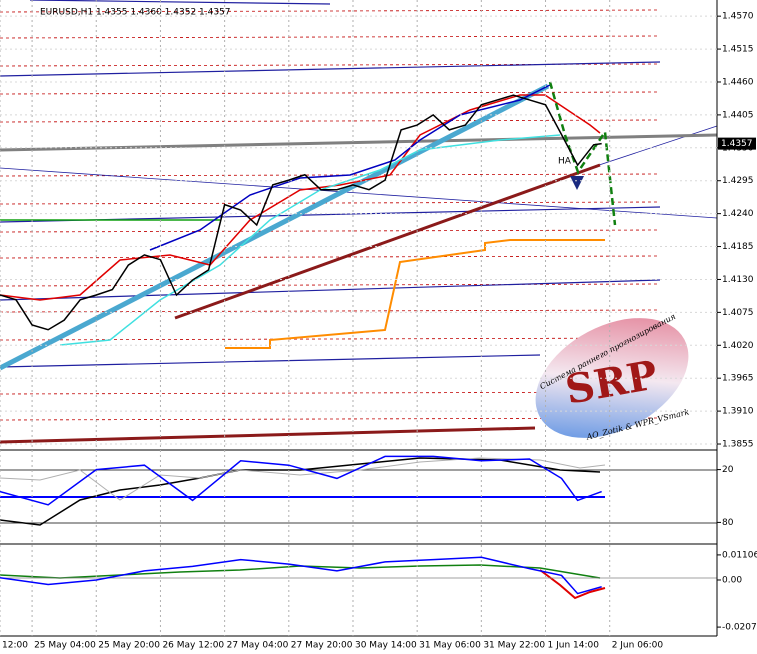  What do you see at coordinates (738, 82) in the screenshot?
I see `y-tick-label: 1.4460` at bounding box center [738, 82].